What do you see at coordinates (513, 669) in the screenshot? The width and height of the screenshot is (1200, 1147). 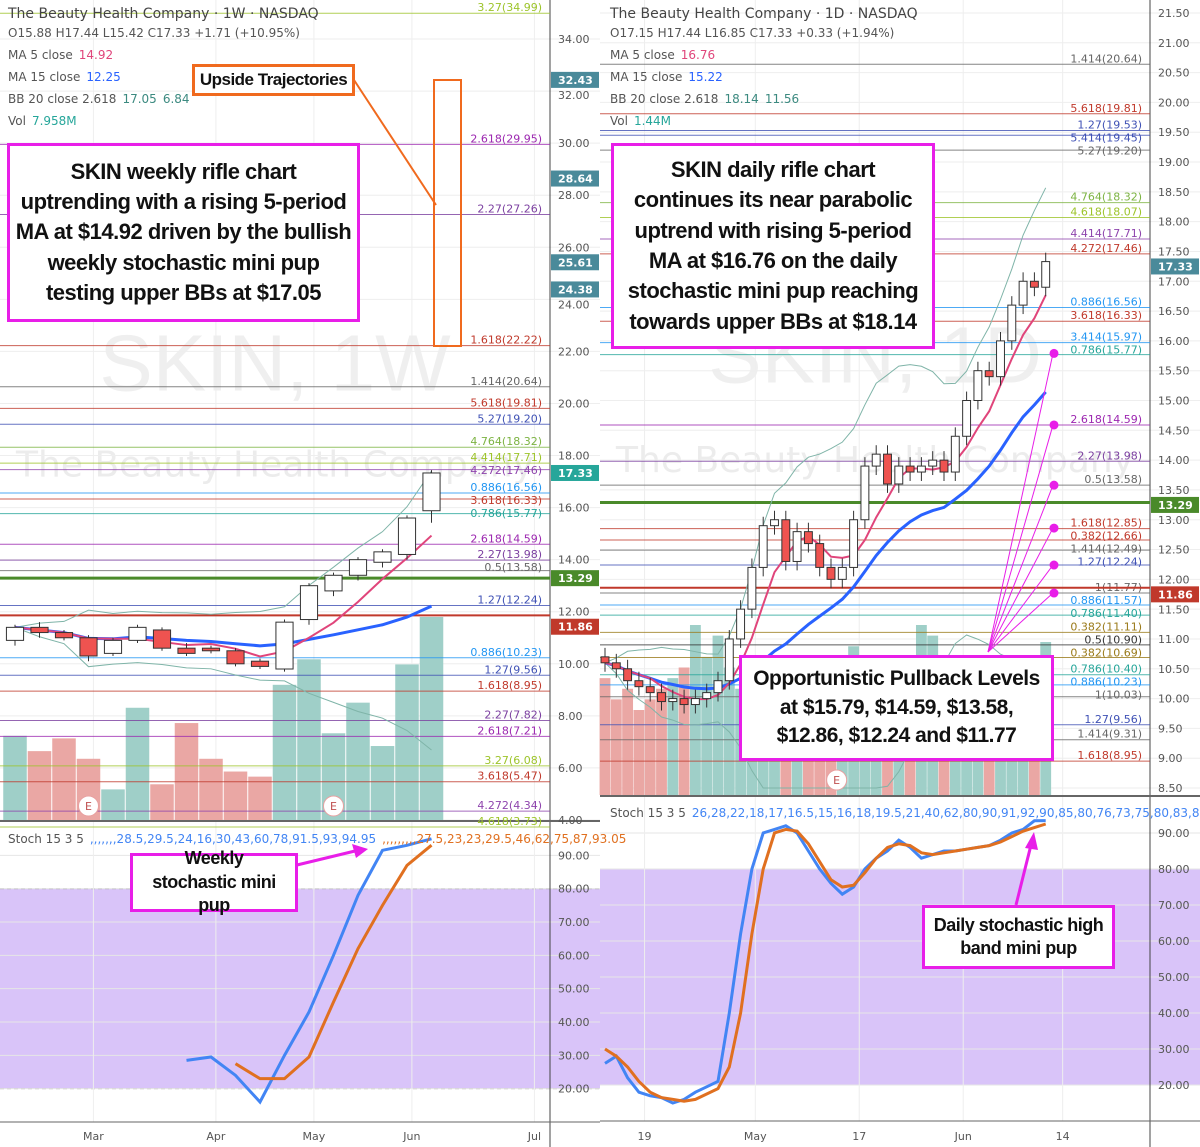 I see `fib-level-label: 1.27(9.56)` at bounding box center [513, 669].